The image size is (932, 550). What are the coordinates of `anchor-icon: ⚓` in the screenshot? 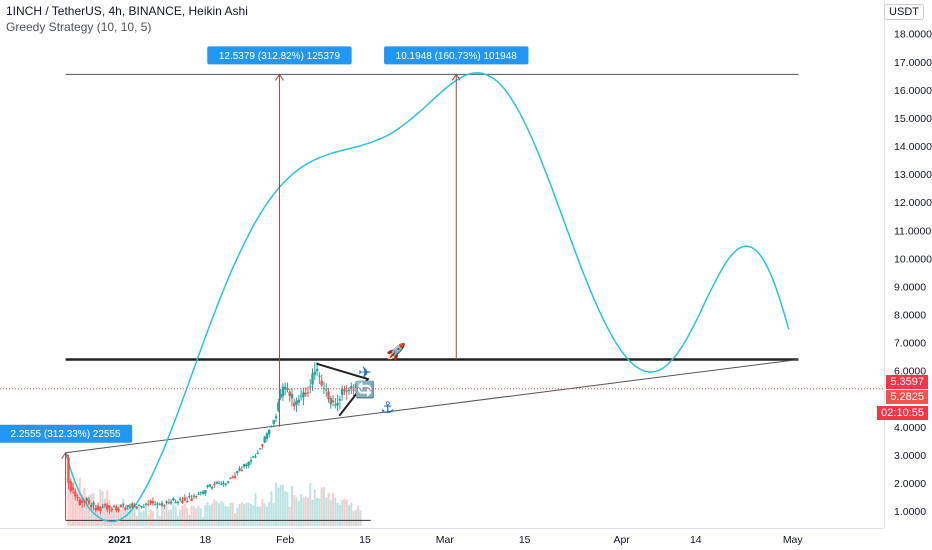 It's located at (388, 407).